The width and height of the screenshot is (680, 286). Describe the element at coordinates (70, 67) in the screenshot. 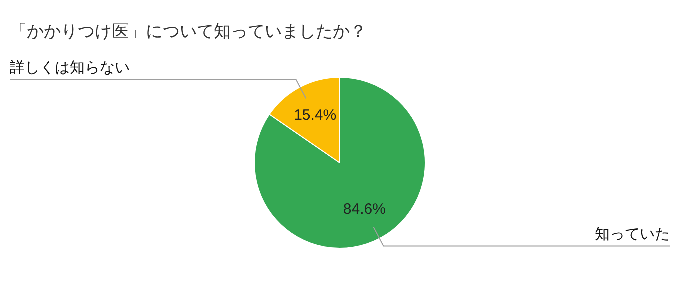

I see `slice-label: 詳しくは知らない` at that location.